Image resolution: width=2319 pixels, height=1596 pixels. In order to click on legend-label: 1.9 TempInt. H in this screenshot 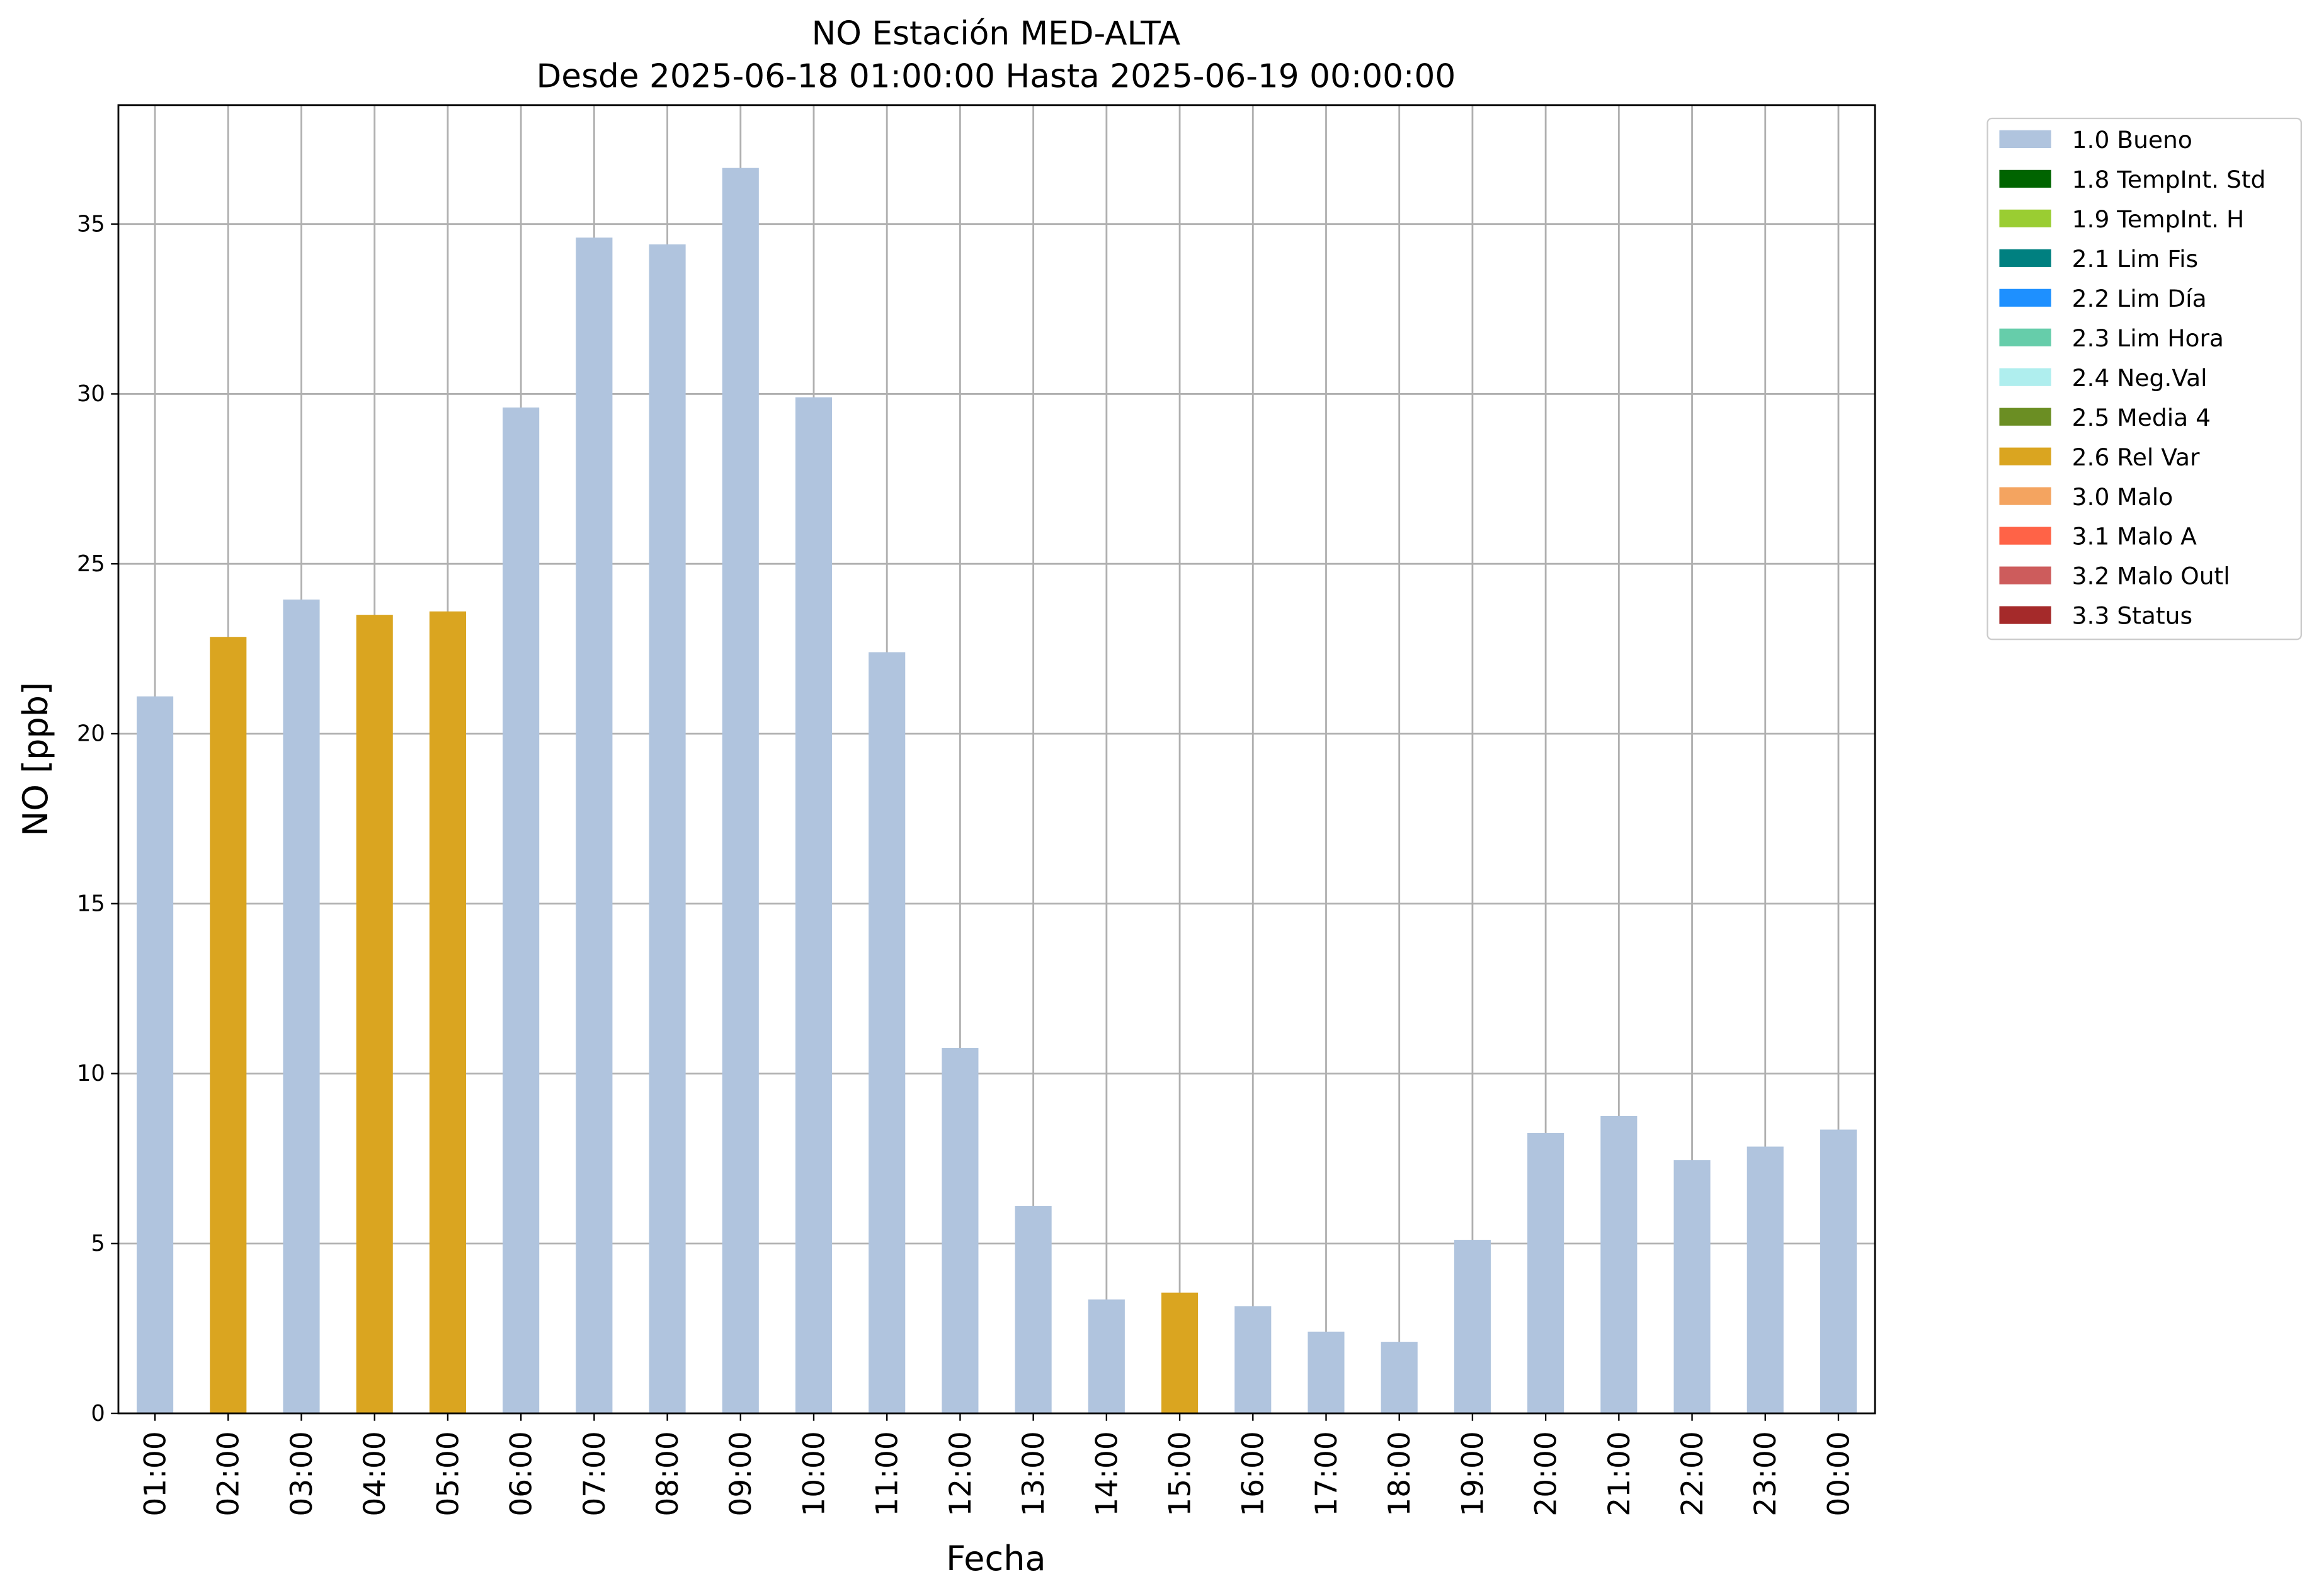, I will do `click(2158, 219)`.